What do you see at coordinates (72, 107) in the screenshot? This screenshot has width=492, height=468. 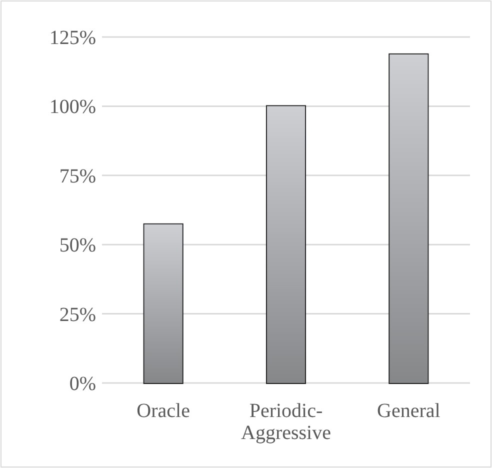 I see `y-tick-label: 100%` at bounding box center [72, 107].